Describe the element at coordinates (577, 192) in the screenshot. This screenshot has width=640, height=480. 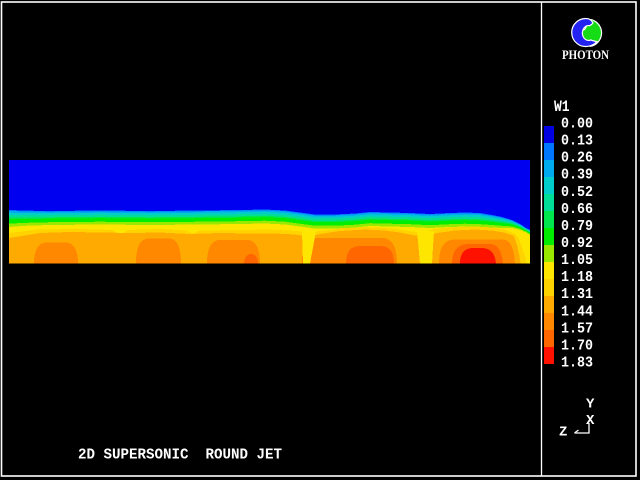
I see `svg-text: 0.52` at that location.